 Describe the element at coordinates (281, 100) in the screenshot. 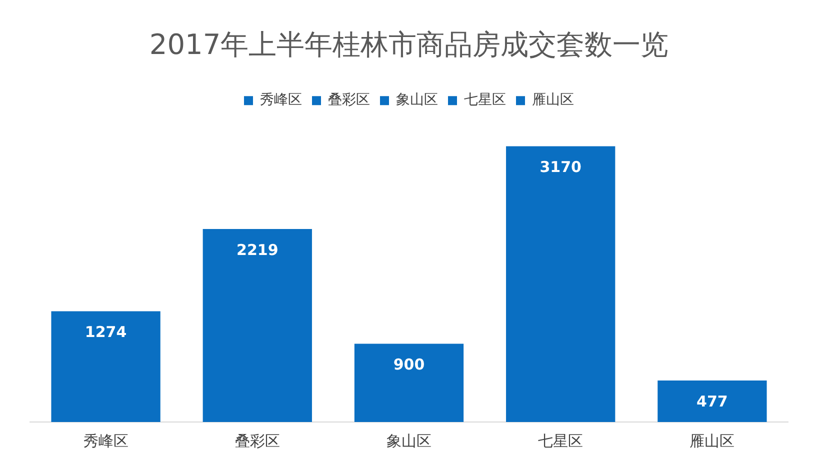

I see `legend-label: 秀峰区` at that location.